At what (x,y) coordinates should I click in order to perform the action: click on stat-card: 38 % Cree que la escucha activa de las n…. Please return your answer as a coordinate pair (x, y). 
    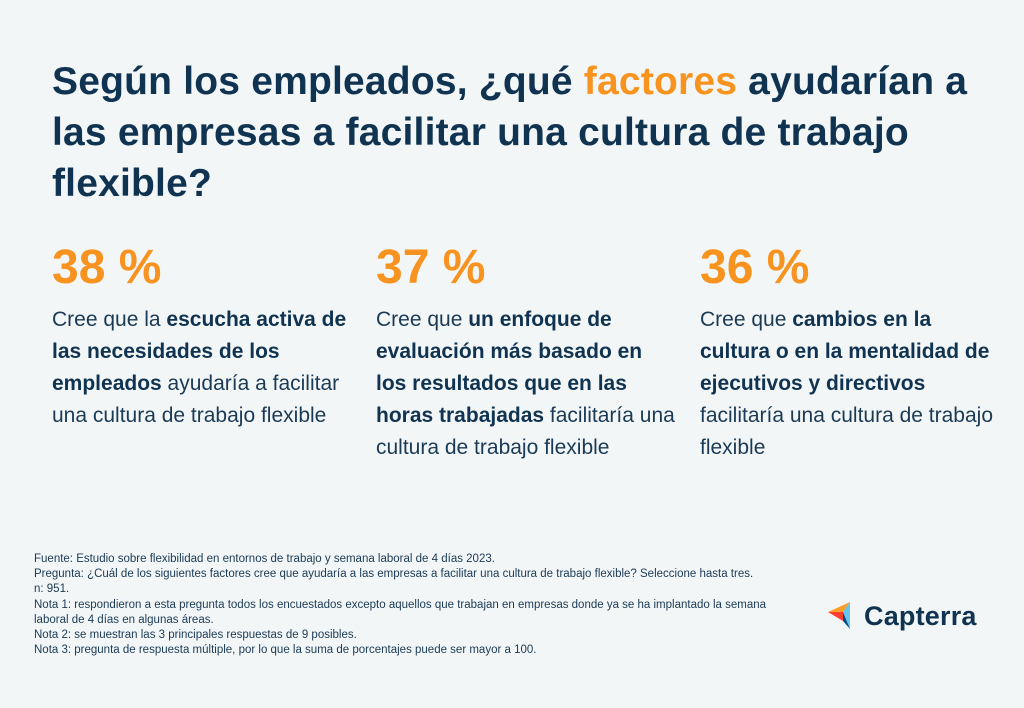
    Looking at the image, I should click on (202, 336).